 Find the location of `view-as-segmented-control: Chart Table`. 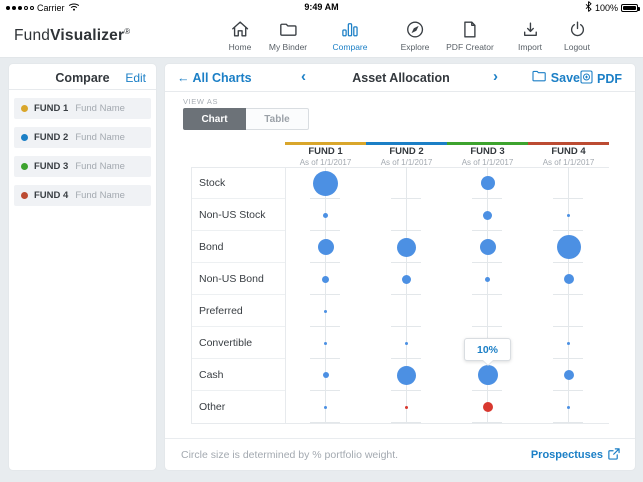

view-as-segmented-control: Chart Table is located at coordinates (246, 119).